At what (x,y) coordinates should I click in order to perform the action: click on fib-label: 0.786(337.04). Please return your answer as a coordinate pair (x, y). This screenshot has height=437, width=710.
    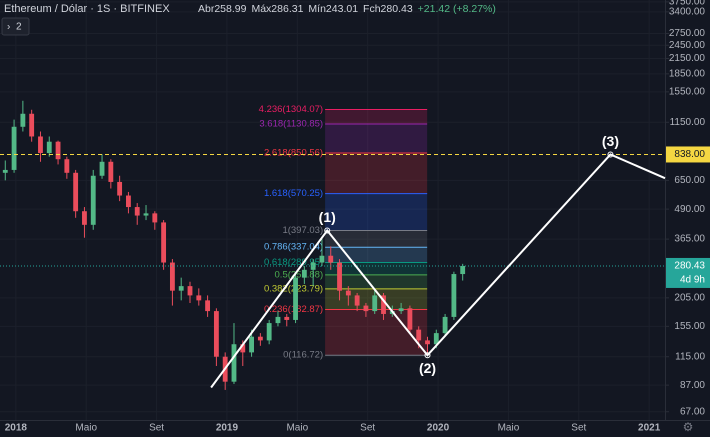
    Looking at the image, I should click on (293, 247).